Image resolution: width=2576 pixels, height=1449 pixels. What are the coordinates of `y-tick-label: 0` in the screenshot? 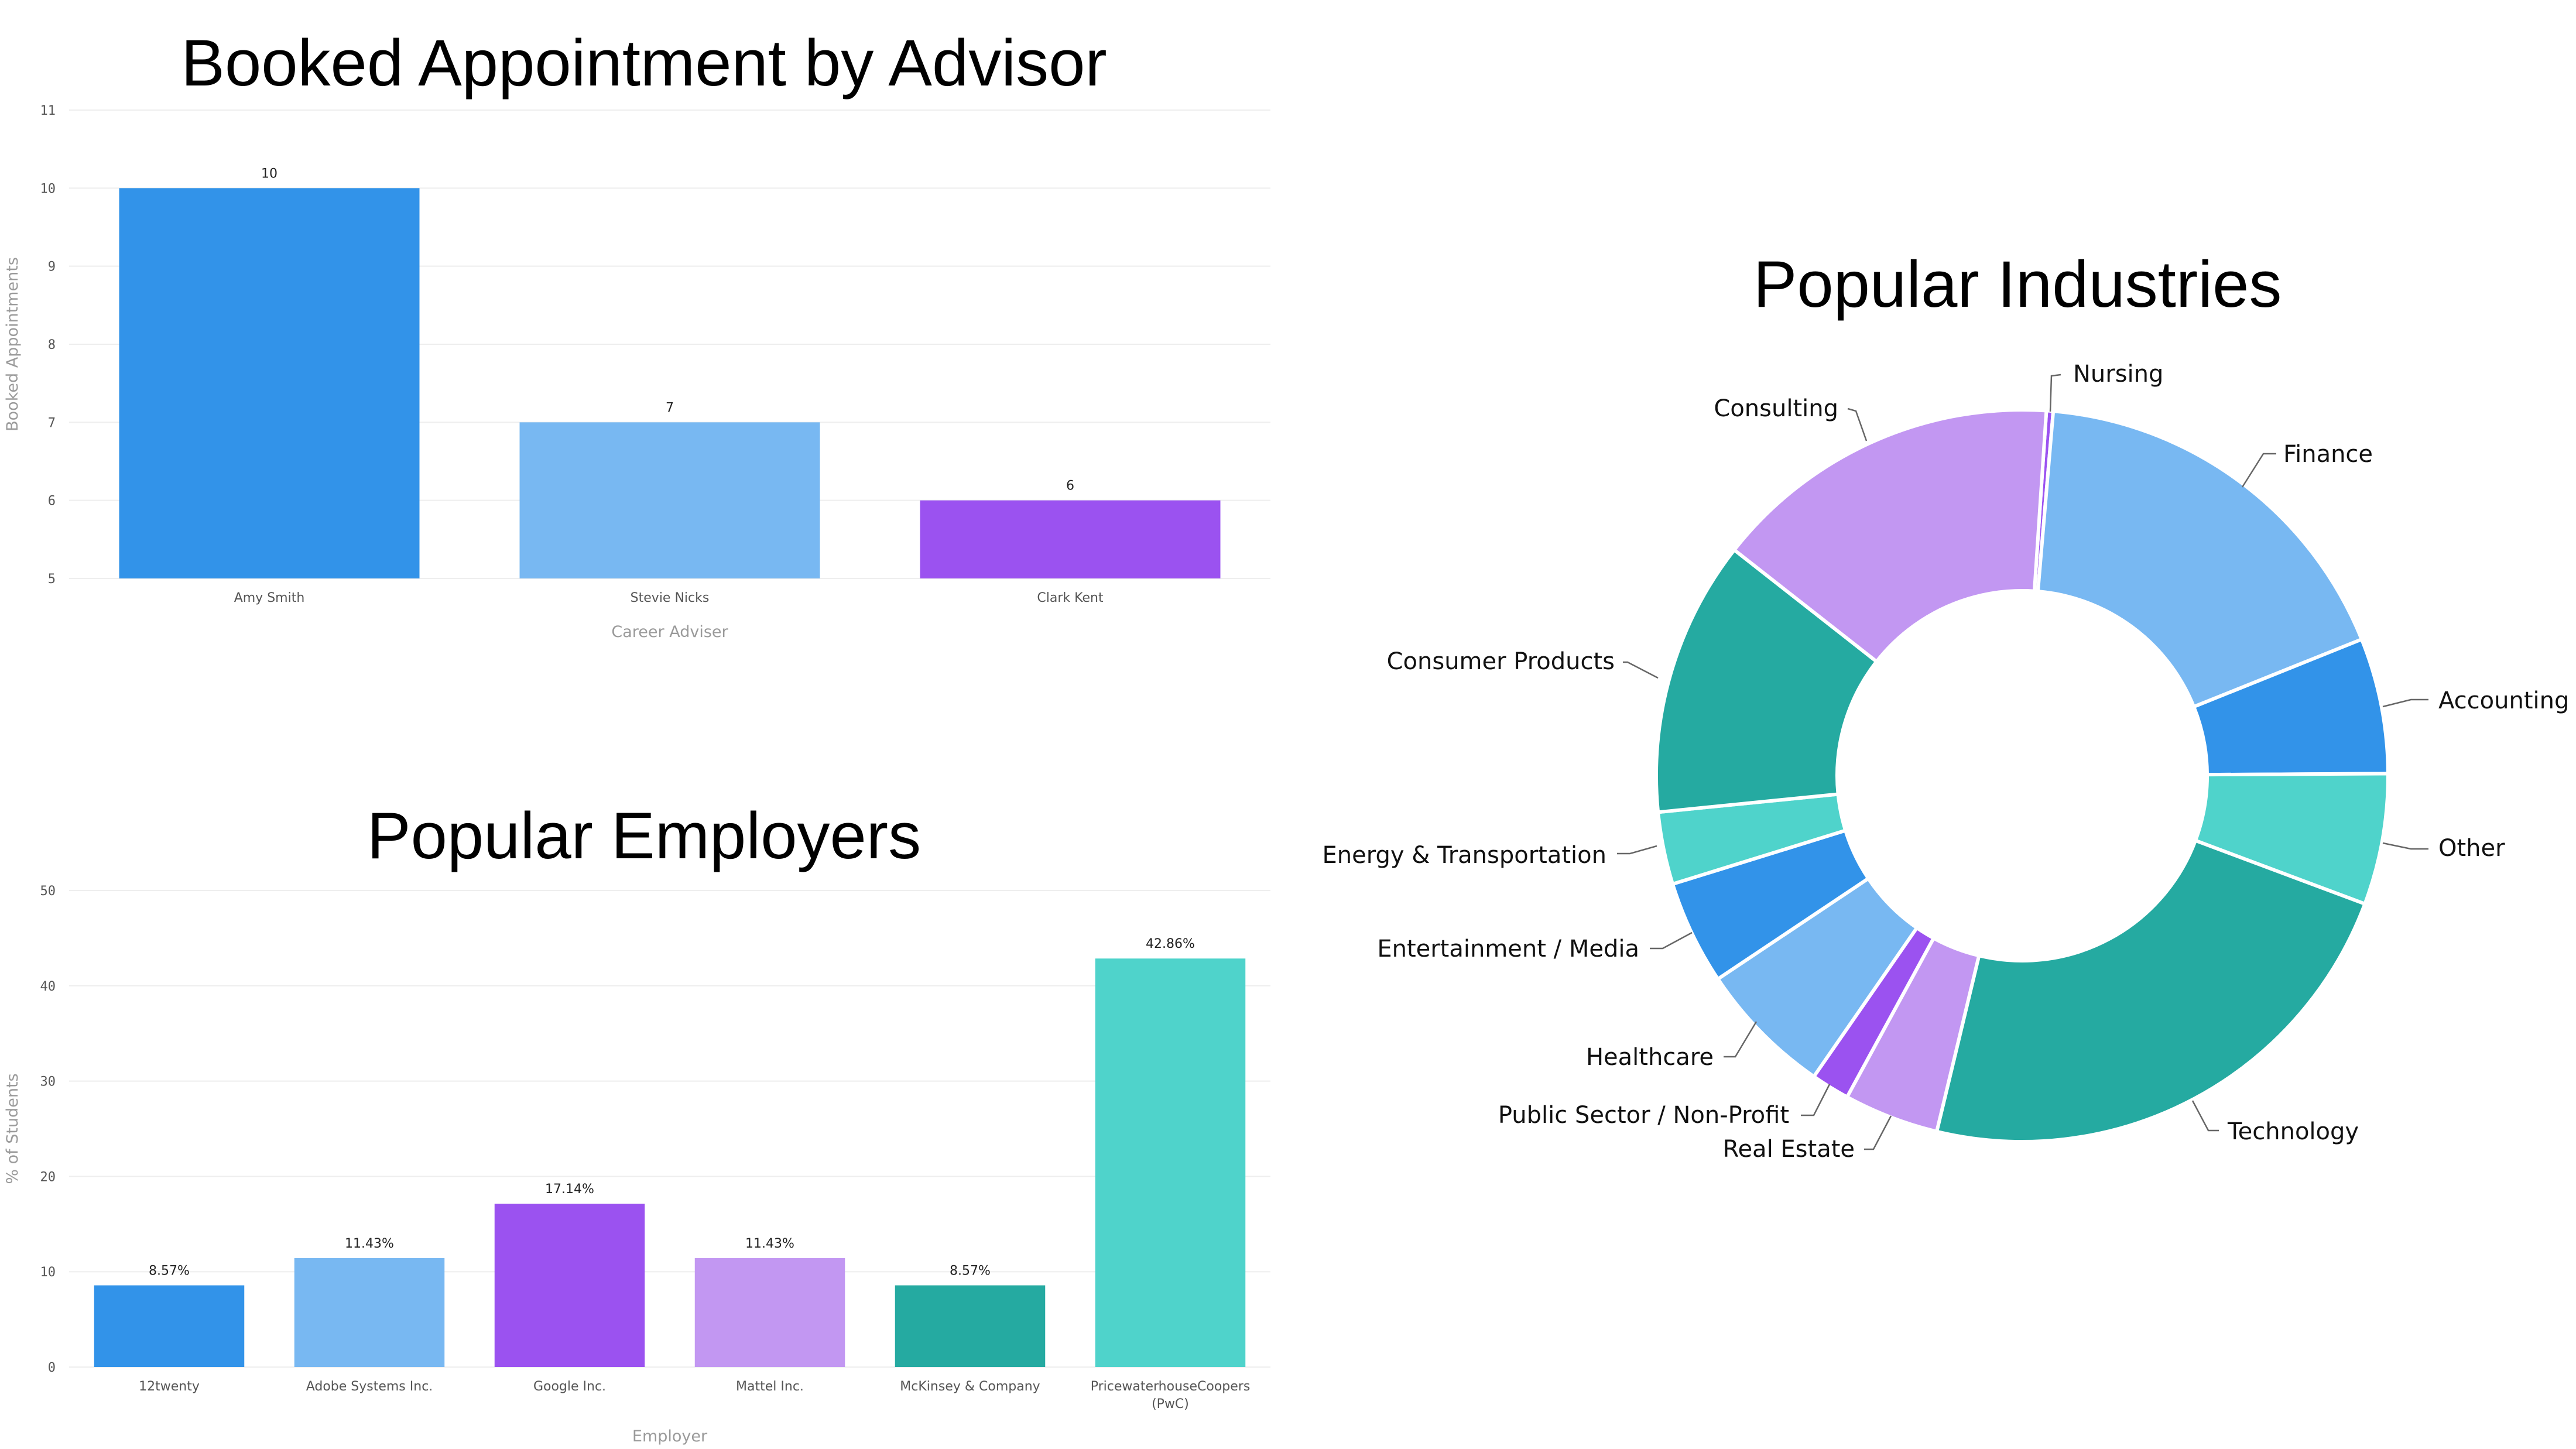 It's located at (52, 1368).